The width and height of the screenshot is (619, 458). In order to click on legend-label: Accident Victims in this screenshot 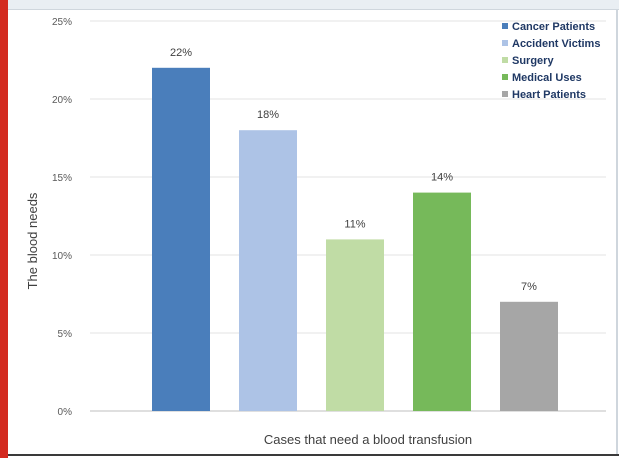, I will do `click(556, 44)`.